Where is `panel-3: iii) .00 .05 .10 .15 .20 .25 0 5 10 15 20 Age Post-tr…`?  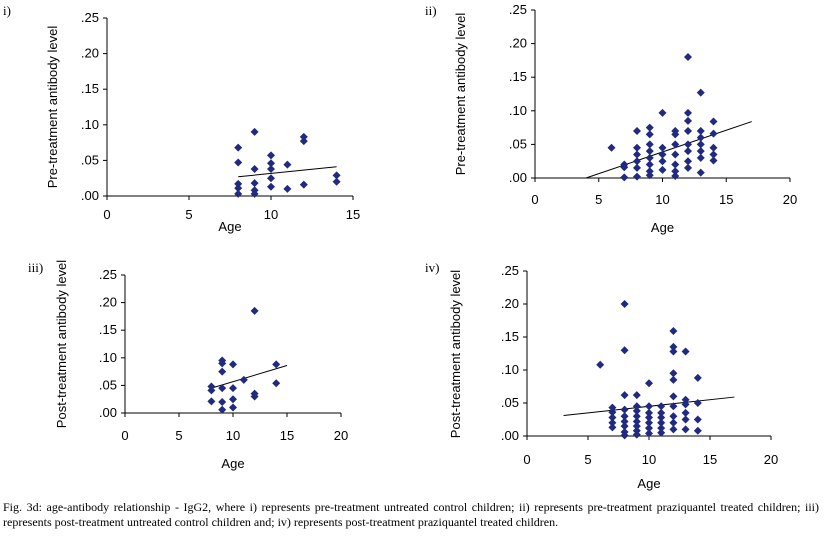 panel-3: iii) .00 .05 .10 .15 .20 .25 0 5 10 15 20 Age Post-tr… is located at coordinates (188, 365).